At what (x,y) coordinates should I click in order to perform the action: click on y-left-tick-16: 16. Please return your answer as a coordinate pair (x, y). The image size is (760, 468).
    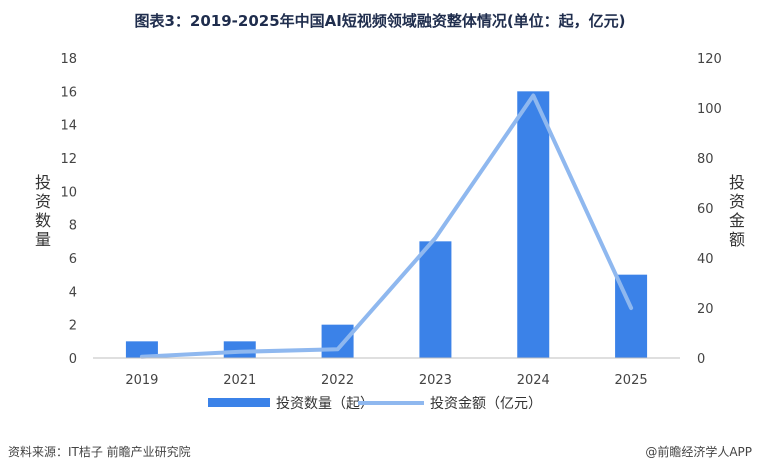
    Looking at the image, I should click on (68, 92).